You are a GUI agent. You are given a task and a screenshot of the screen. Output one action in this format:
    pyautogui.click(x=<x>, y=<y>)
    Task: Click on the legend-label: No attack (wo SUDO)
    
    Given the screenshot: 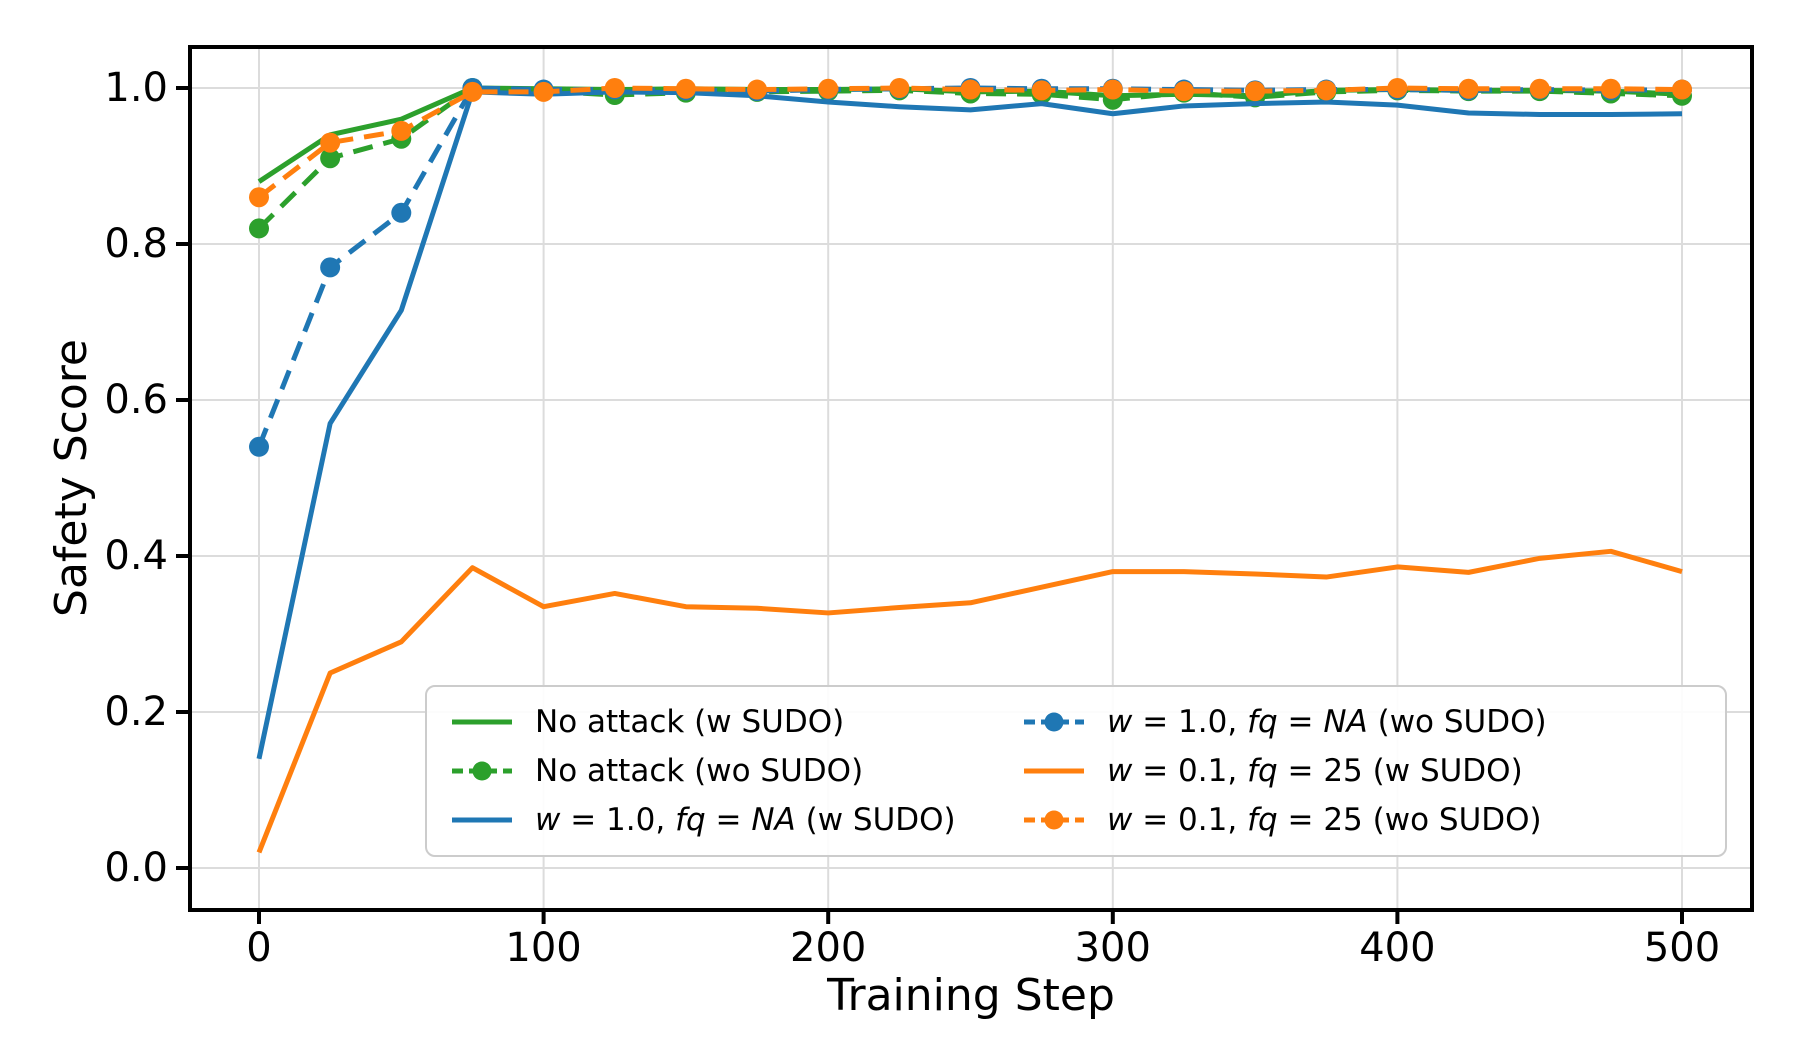 What is the action you would take?
    pyautogui.click(x=699, y=770)
    